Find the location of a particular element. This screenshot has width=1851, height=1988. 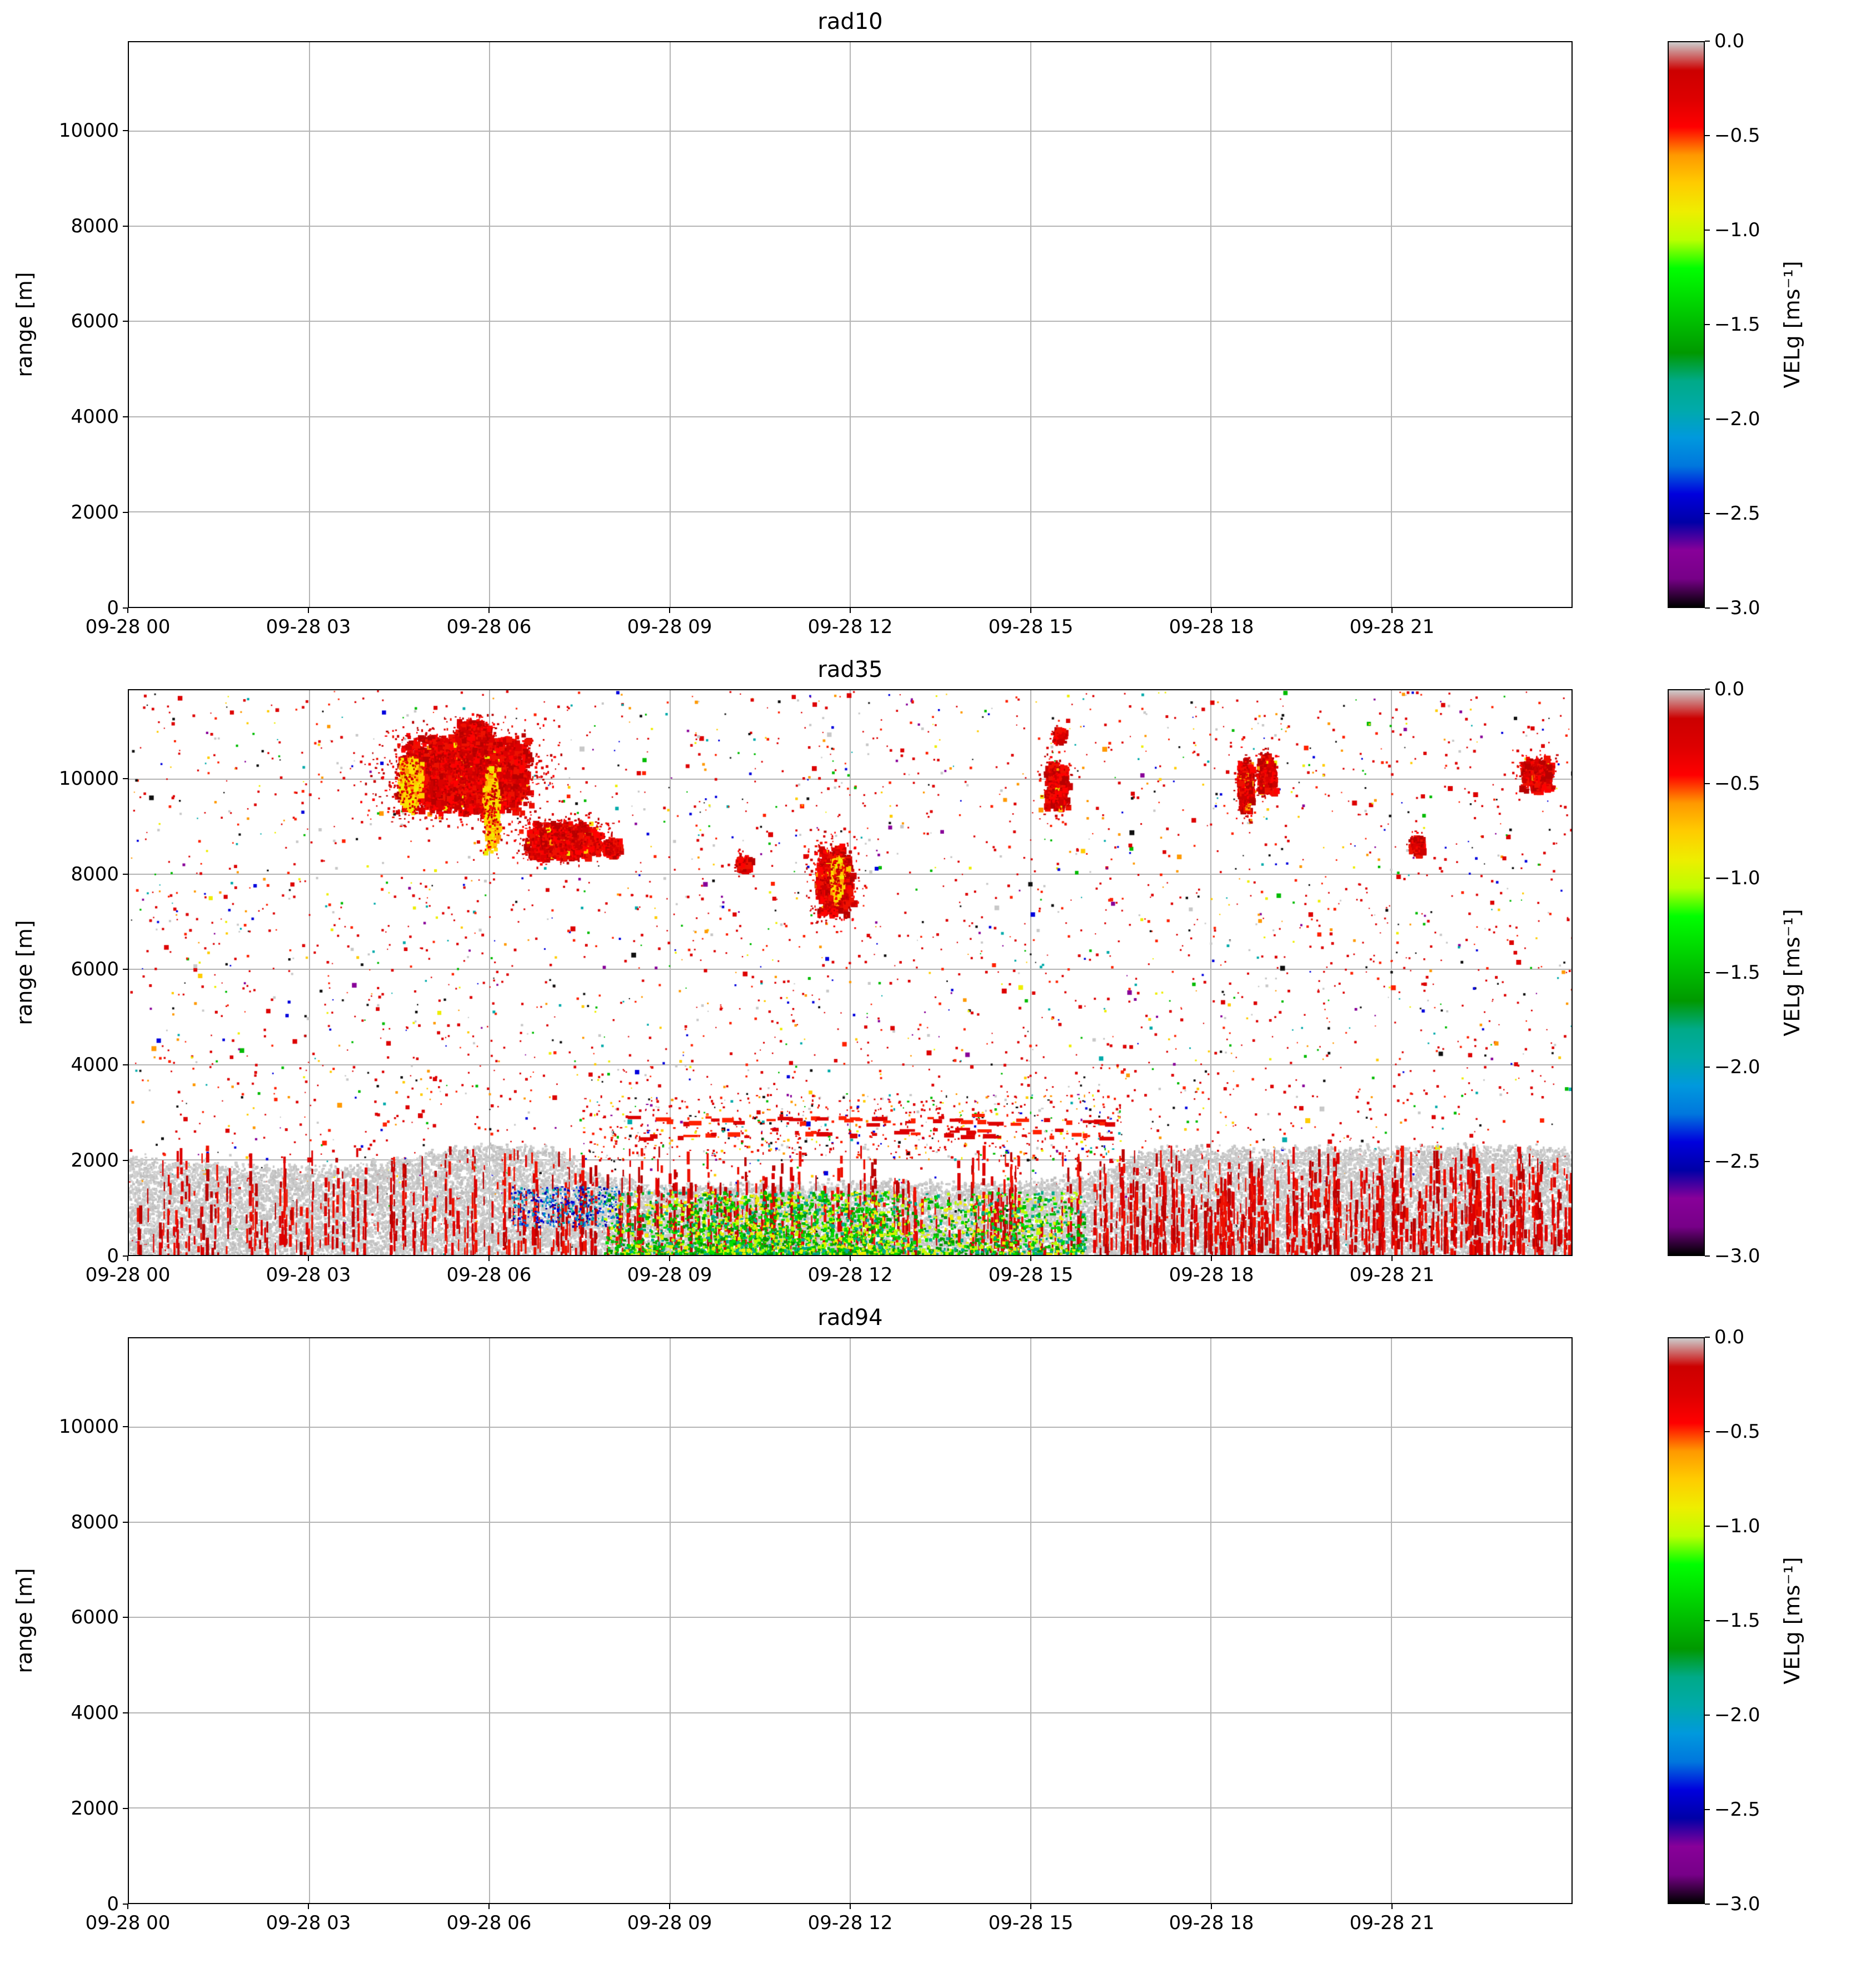

colorbar-tick-label: −1.5 is located at coordinates (1737, 324).